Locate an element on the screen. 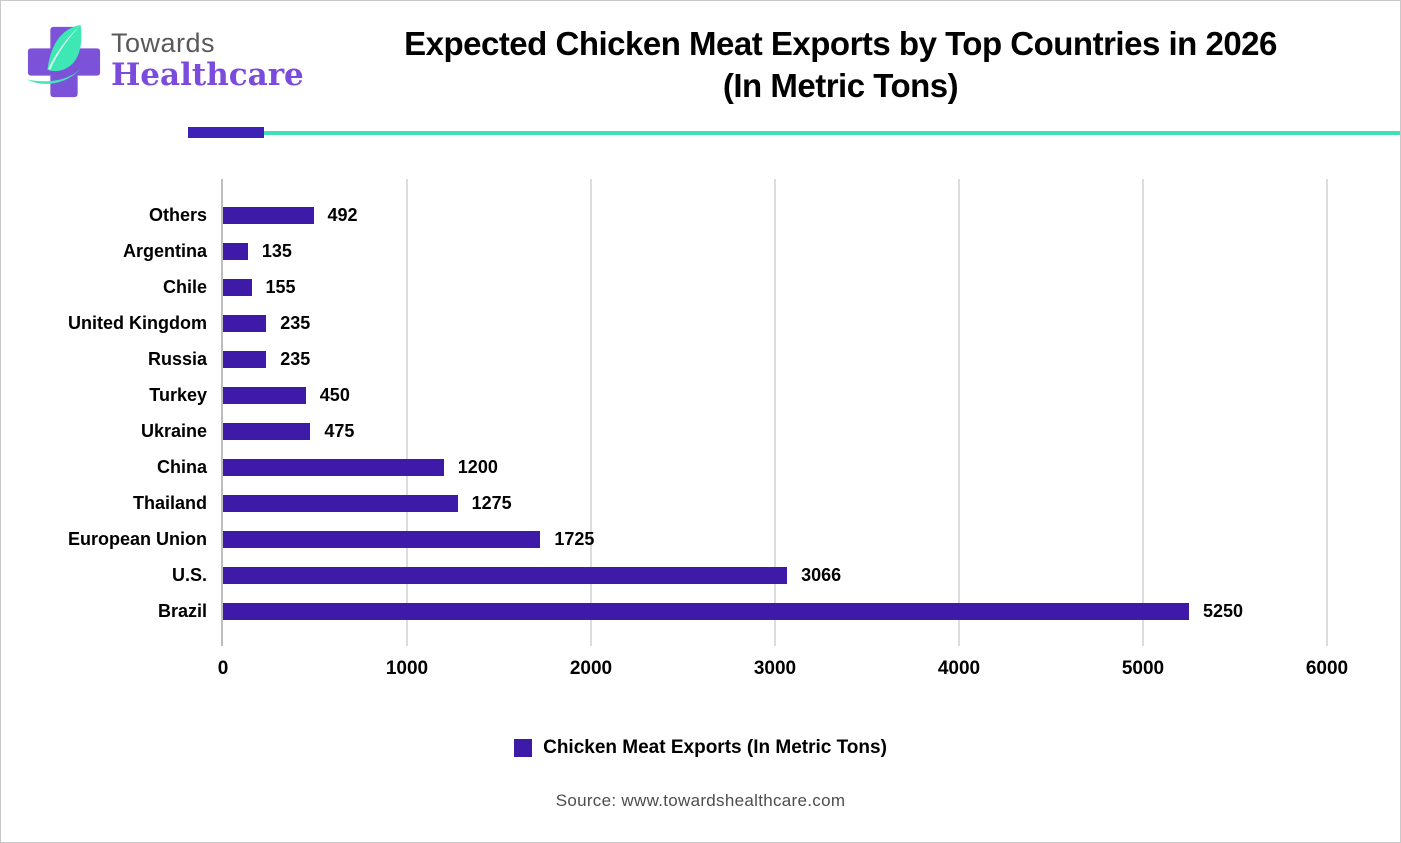 The width and height of the screenshot is (1401, 843). divider-accent-bar is located at coordinates (226, 132).